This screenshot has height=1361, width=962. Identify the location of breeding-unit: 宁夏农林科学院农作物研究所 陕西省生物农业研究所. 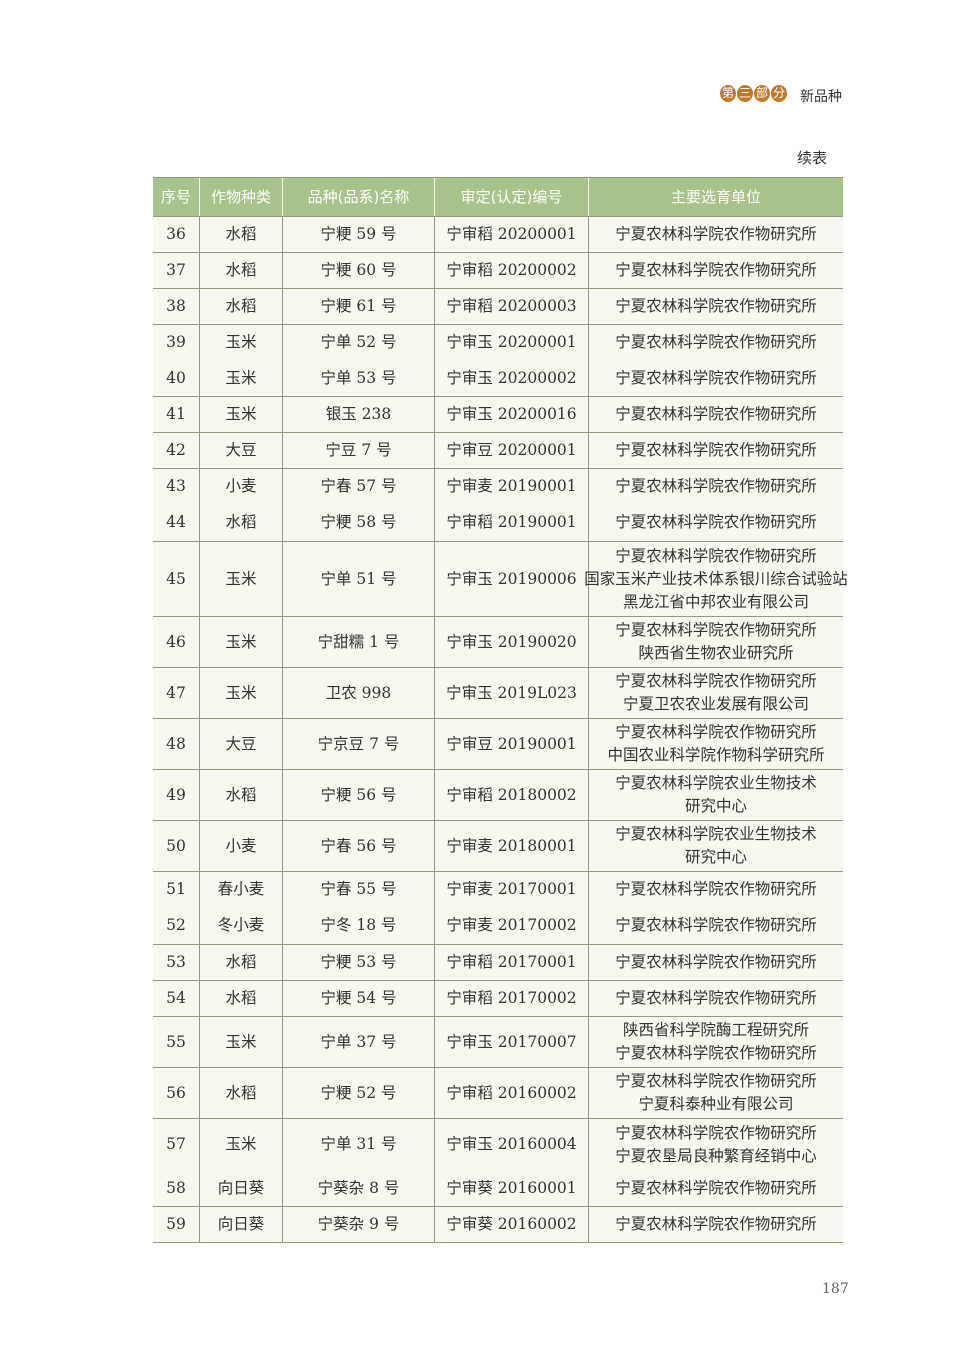
(715, 642).